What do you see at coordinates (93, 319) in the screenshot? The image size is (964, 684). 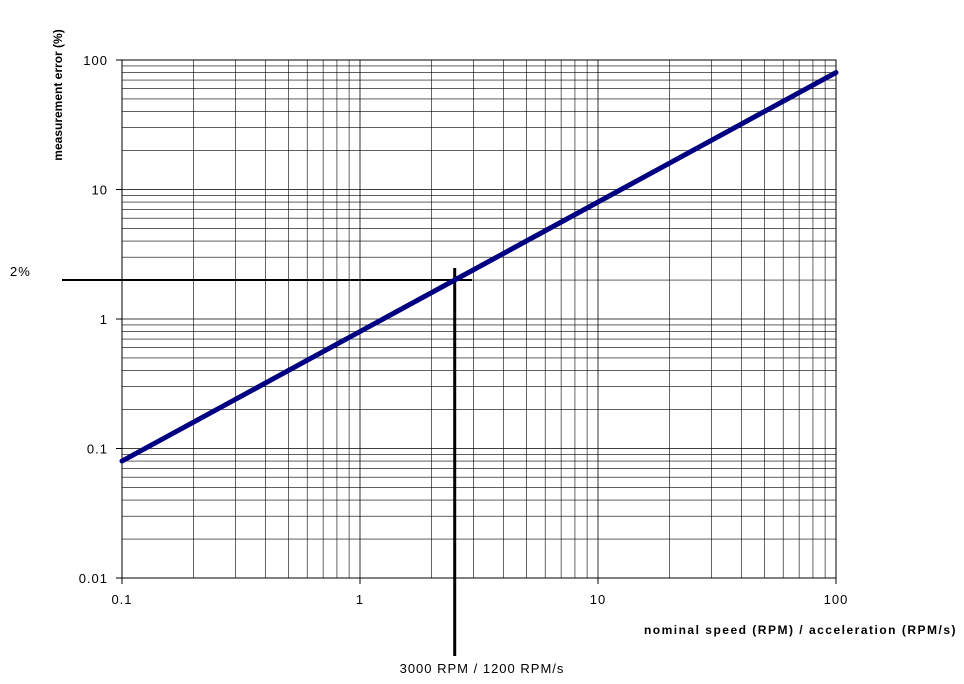 I see `y-tick-labels: 0.01 0.1 1 10 100` at bounding box center [93, 319].